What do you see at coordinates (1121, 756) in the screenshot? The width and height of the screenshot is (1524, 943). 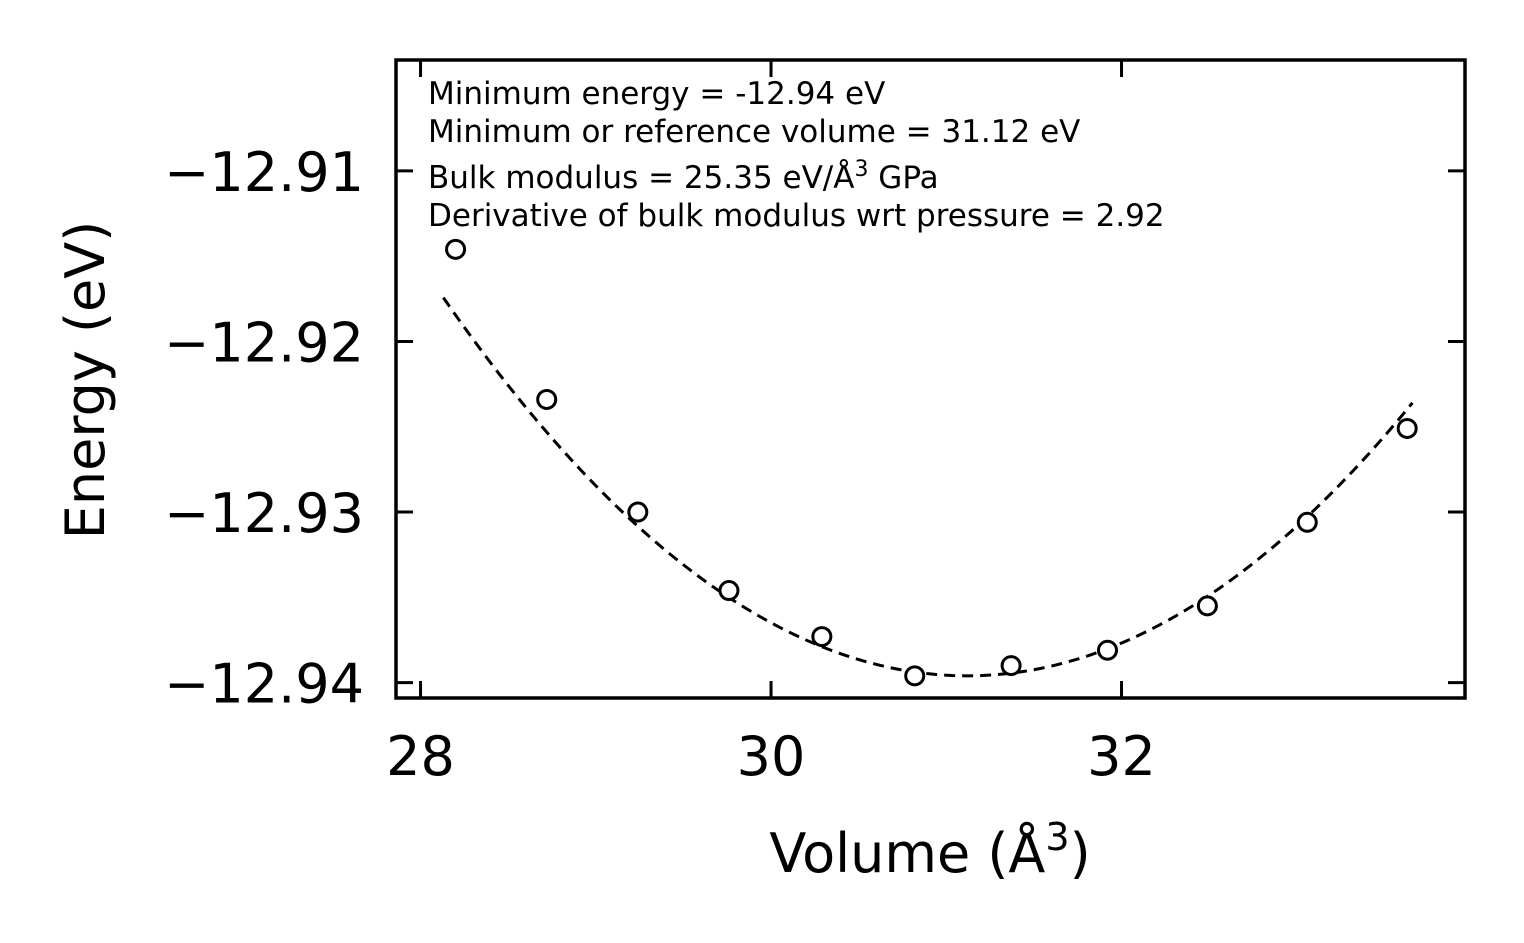 I see `x-tick-label: 32` at bounding box center [1121, 756].